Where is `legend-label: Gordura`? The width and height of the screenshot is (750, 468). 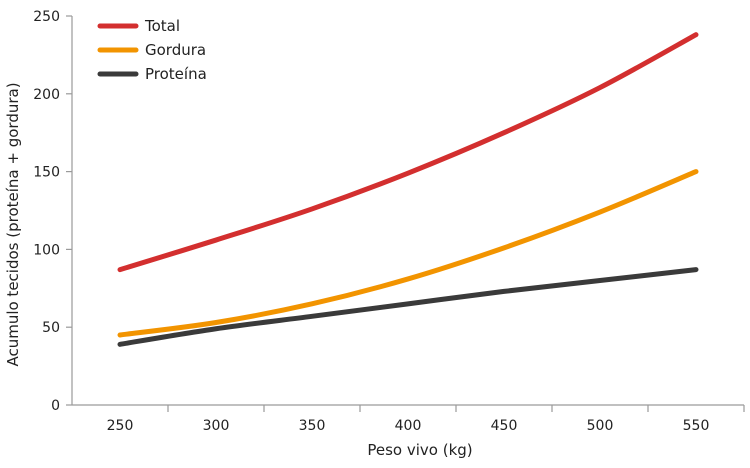
legend-label: Gordura is located at coordinates (175, 50).